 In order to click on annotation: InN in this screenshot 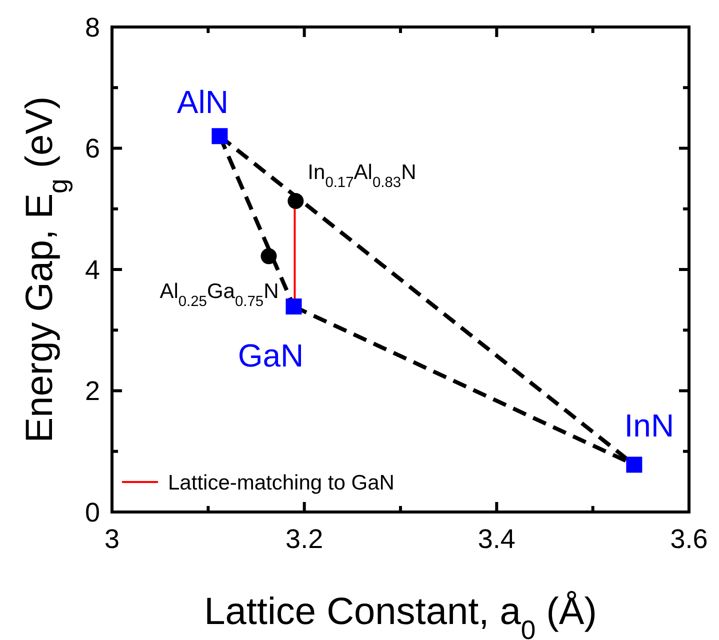, I will do `click(649, 426)`.